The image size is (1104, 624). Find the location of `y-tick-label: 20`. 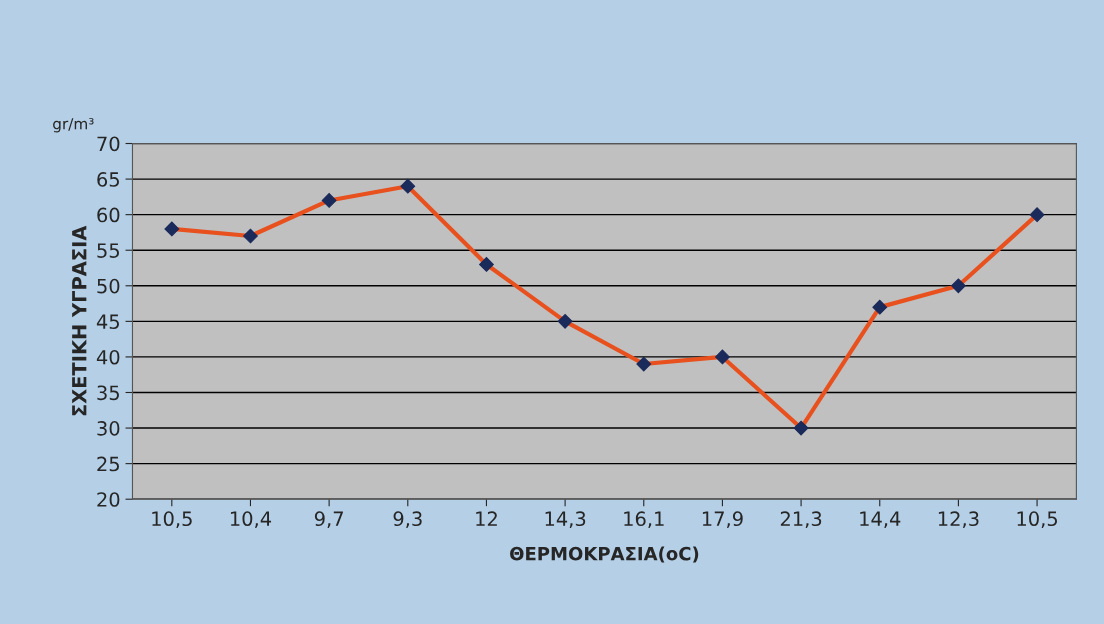

y-tick-label: 20 is located at coordinates (108, 499).